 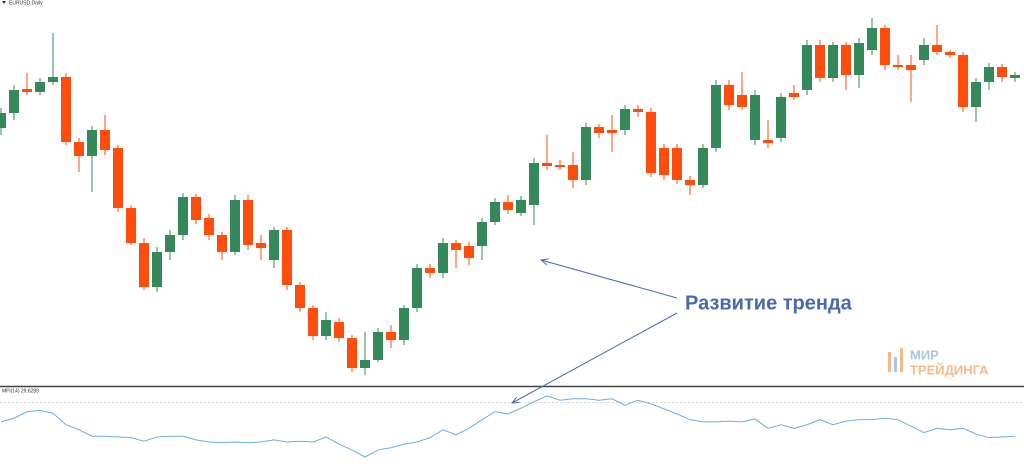 I want to click on annotation: Развитие тренда, so click(x=769, y=303).